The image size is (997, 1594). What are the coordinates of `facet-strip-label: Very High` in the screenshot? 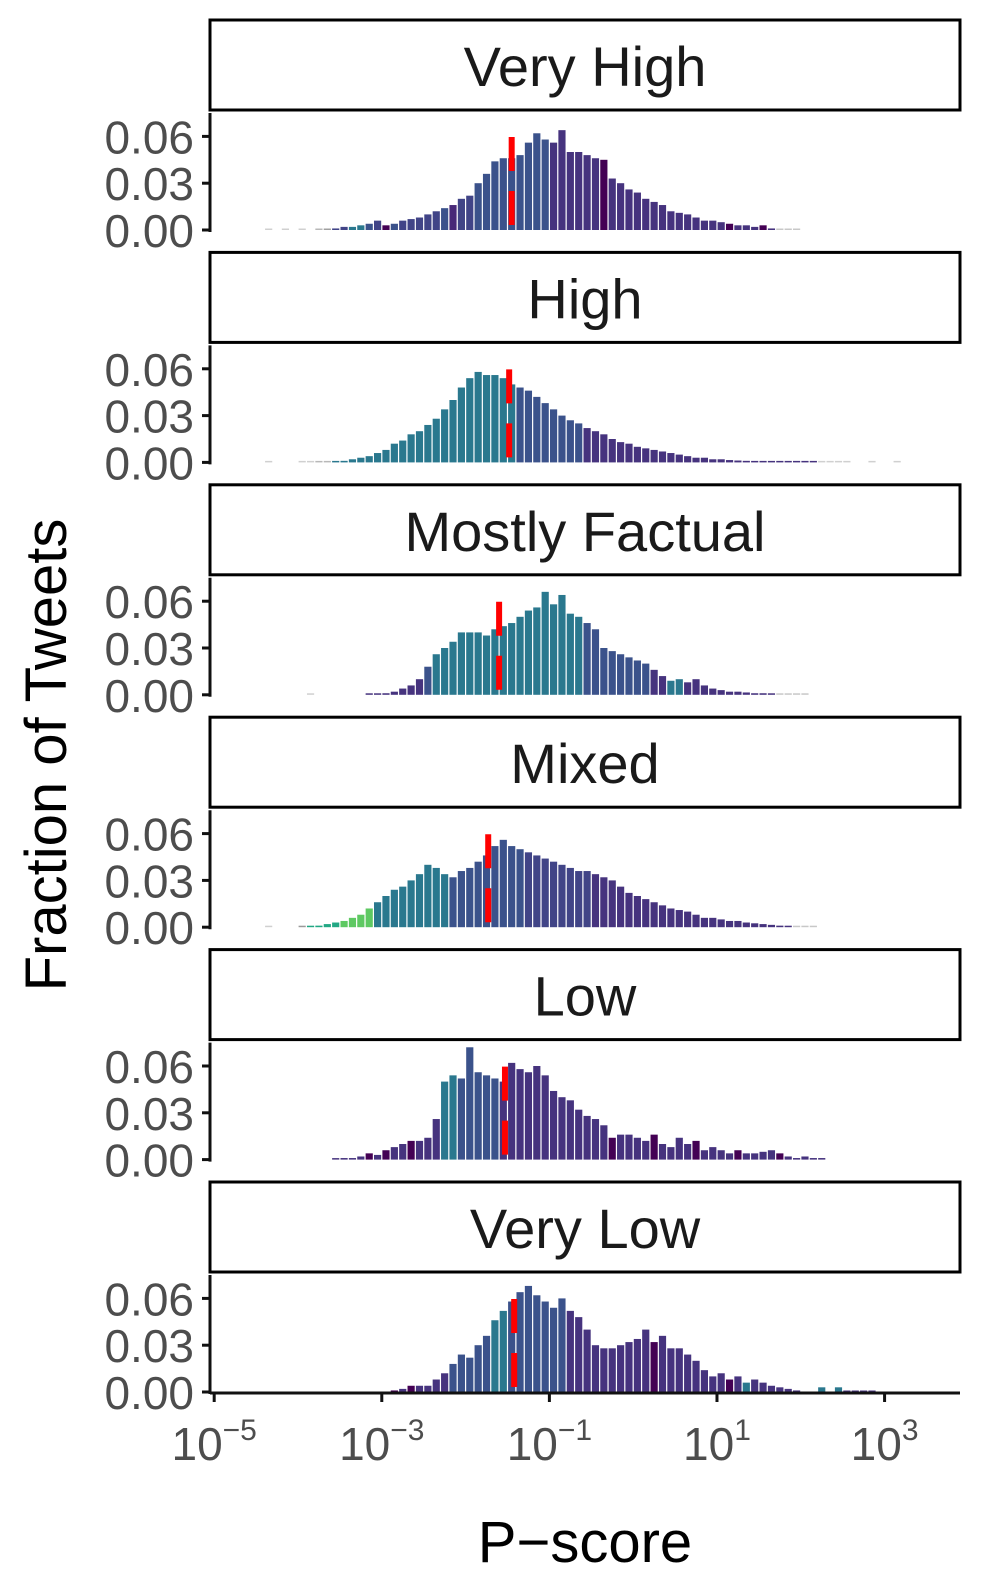 It's located at (585, 66).